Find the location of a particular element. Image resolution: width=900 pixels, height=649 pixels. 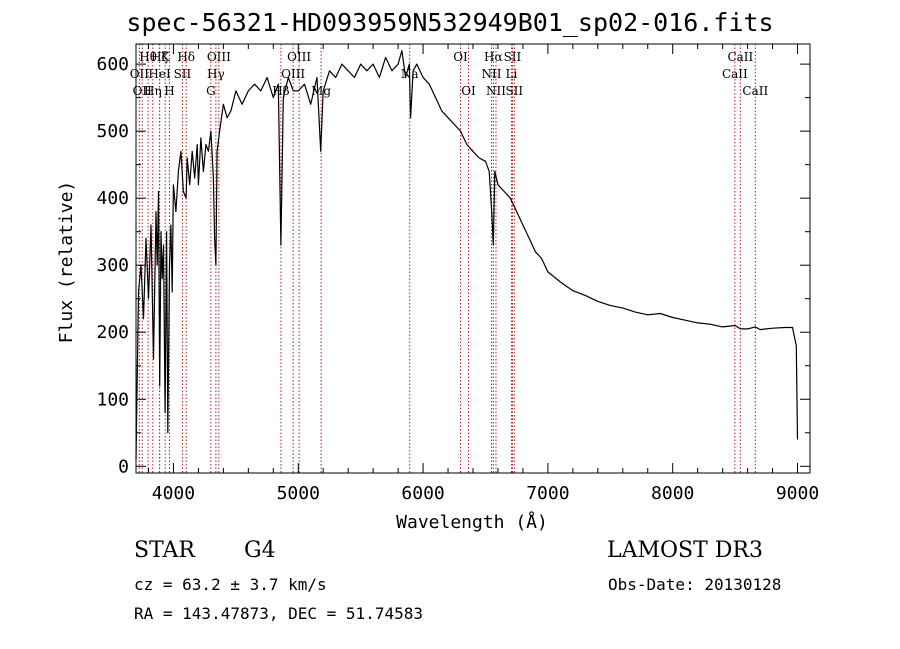

line-marker-label: Hγ is located at coordinates (216, 74).